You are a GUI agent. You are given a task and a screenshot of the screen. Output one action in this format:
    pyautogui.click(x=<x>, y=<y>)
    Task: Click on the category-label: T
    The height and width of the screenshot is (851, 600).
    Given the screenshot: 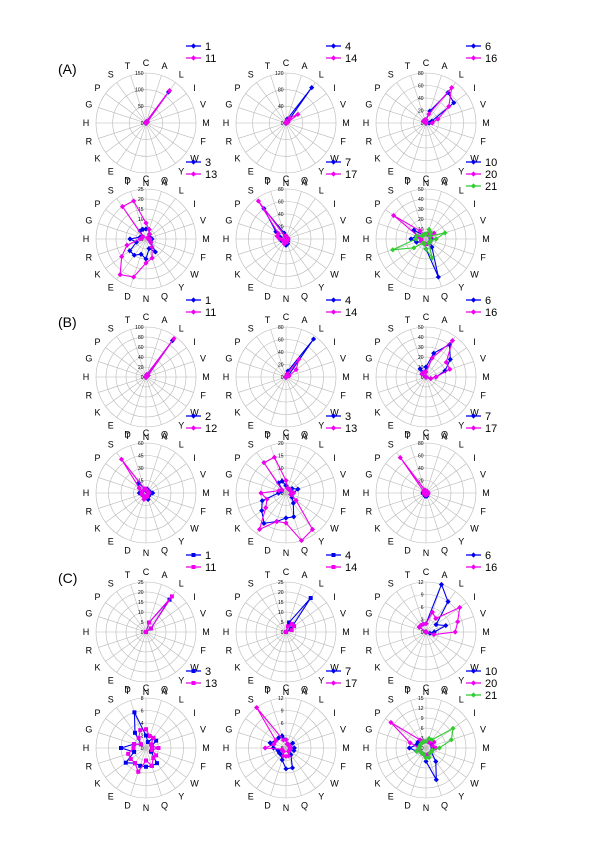 What is the action you would take?
    pyautogui.click(x=128, y=66)
    